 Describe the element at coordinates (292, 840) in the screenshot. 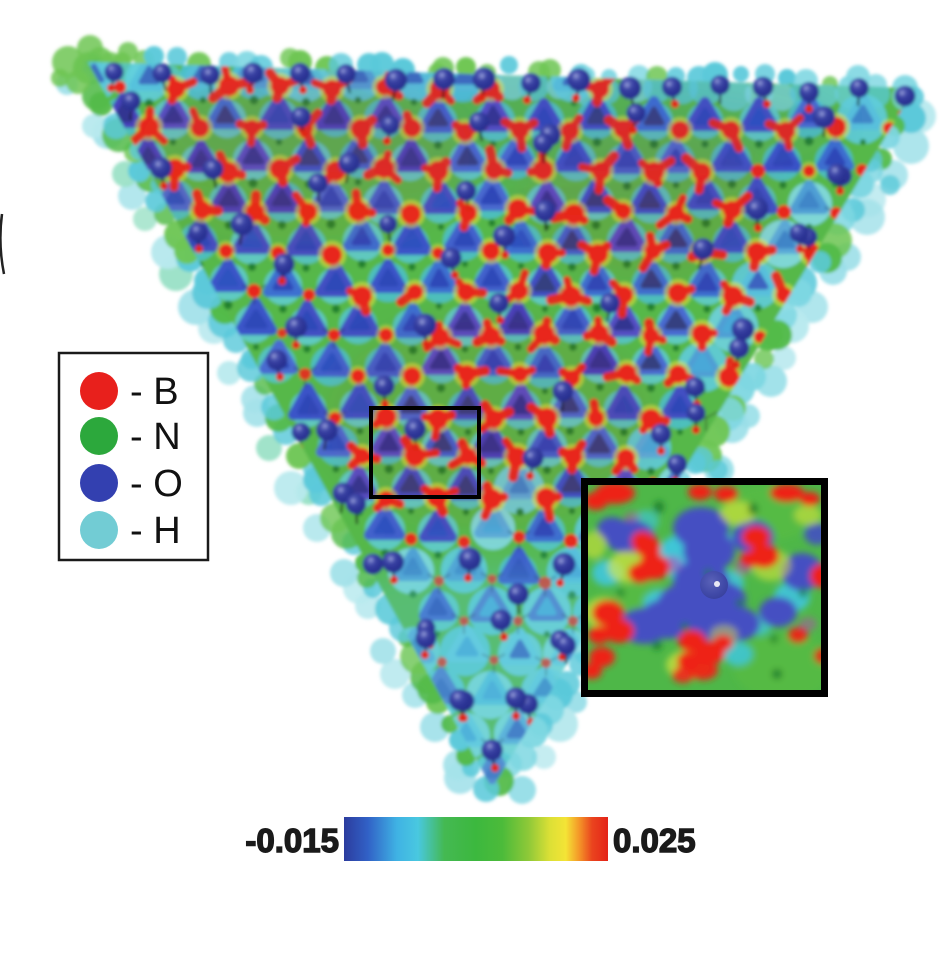

I see `svg-text: -0.015` at that location.